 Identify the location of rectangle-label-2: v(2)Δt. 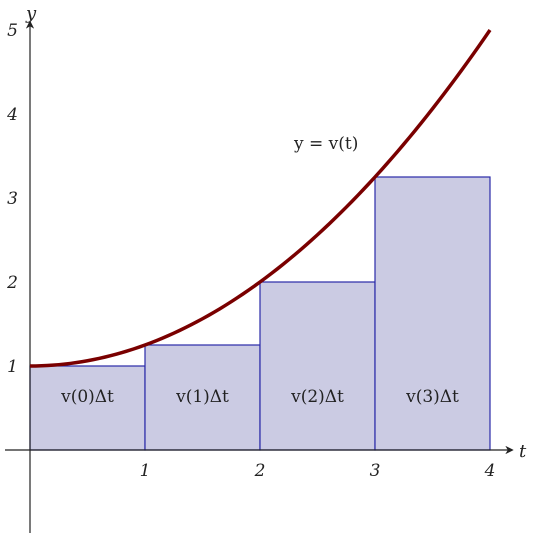
(317, 397).